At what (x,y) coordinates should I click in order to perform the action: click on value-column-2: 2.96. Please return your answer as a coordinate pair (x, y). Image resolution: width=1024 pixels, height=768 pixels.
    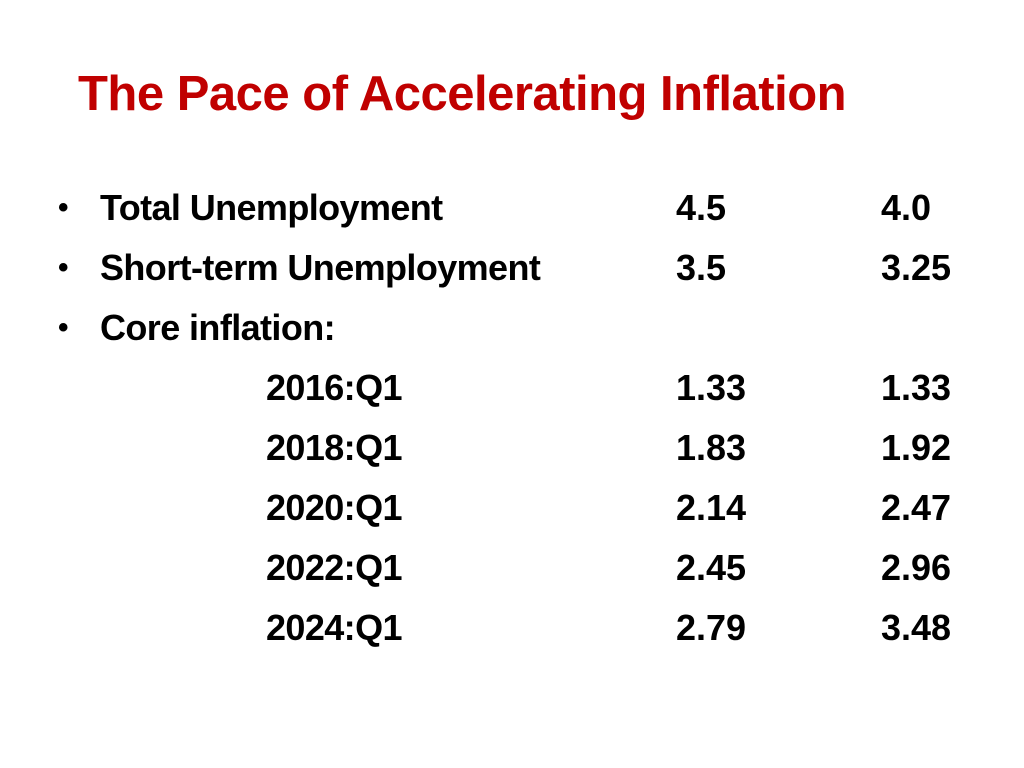
    Looking at the image, I should click on (916, 567).